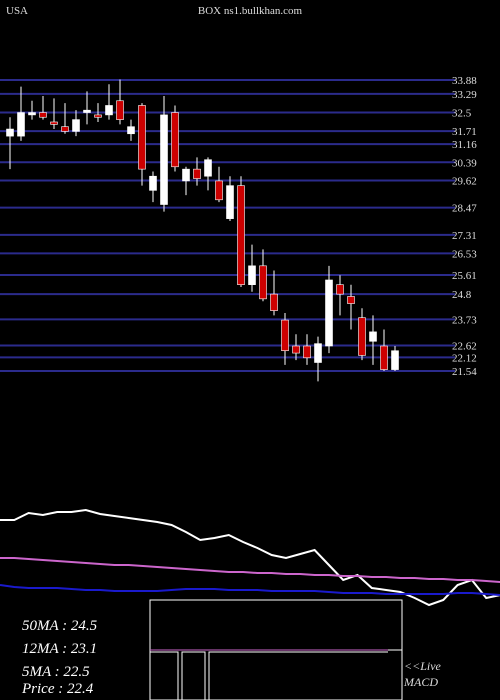 The image size is (500, 700). What do you see at coordinates (464, 145) in the screenshot?
I see `y-tick-label: 31.16` at bounding box center [464, 145].